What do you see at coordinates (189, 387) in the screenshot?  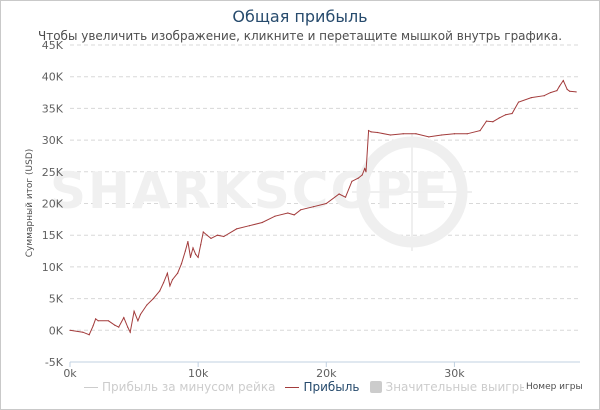 I see `legend-label: Прибыль за минусом рейка` at bounding box center [189, 387].